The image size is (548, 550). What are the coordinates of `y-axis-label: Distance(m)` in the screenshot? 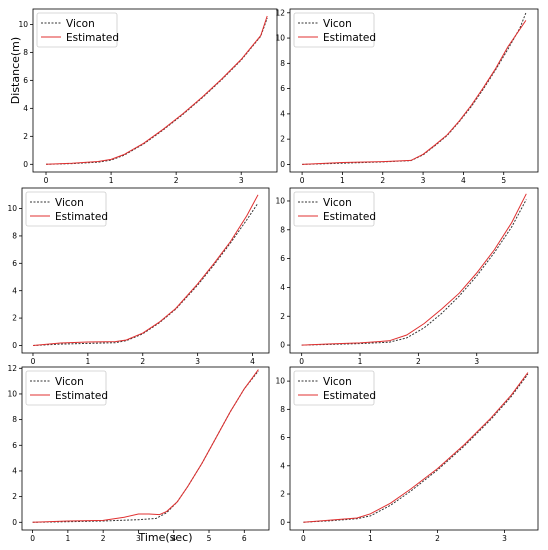 It's located at (15, 70).